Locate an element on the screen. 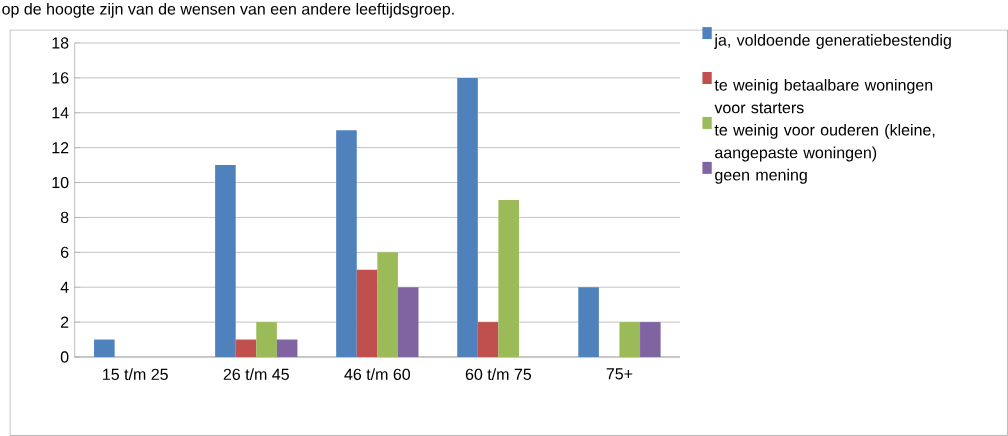  y-tick-label: 12 is located at coordinates (60, 148).